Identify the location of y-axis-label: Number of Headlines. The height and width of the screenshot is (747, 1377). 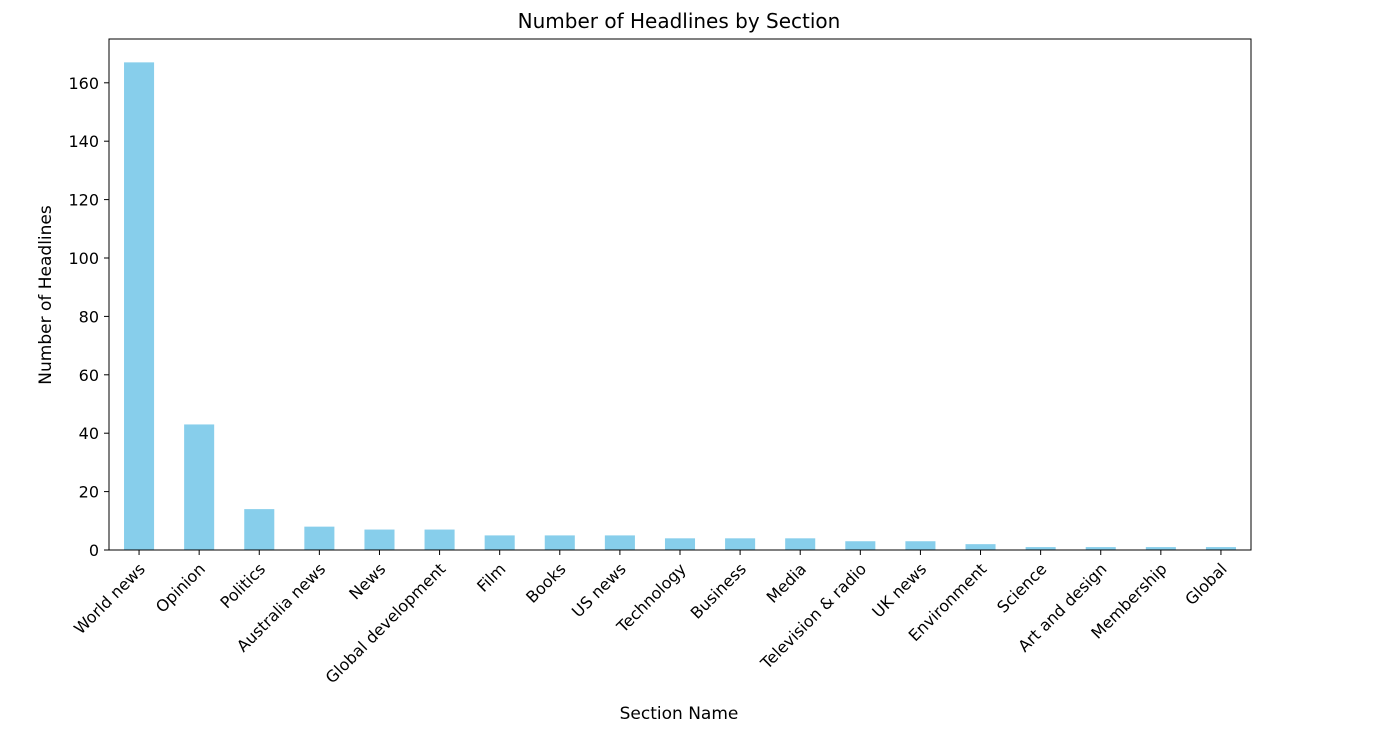
(46, 295).